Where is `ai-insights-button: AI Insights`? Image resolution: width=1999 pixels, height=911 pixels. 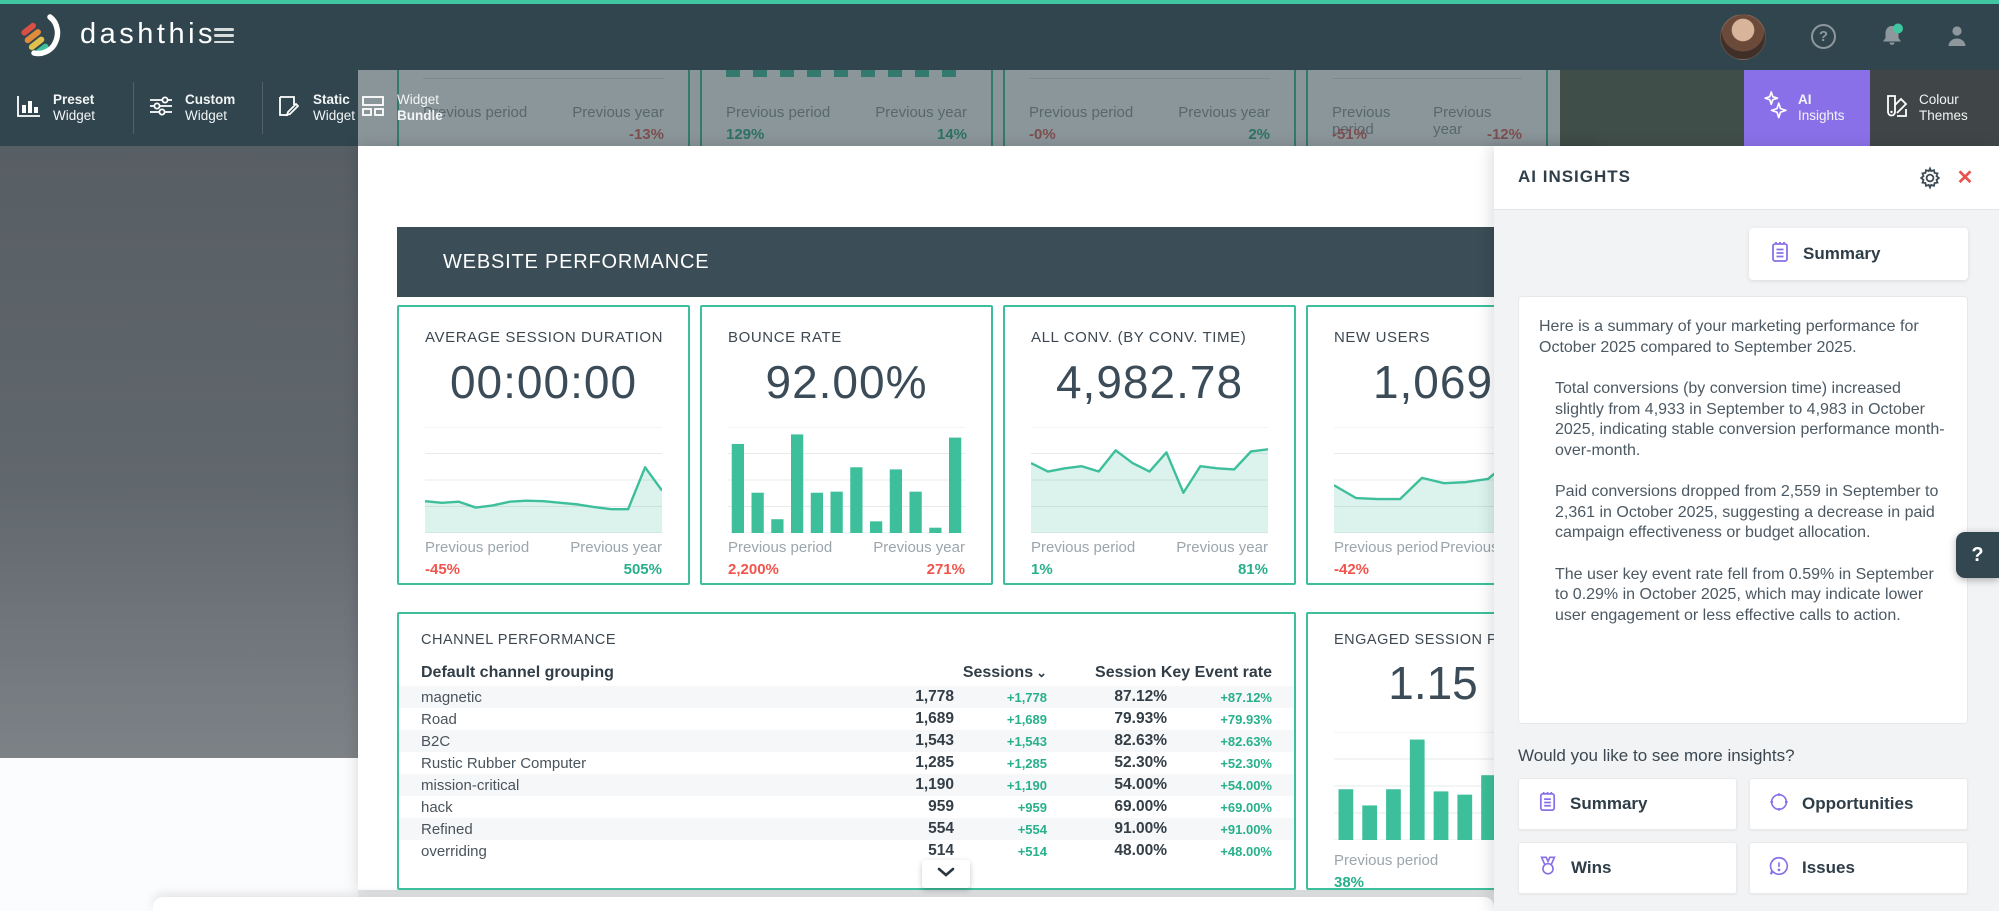
ai-insights-button: AI Insights is located at coordinates (1807, 108).